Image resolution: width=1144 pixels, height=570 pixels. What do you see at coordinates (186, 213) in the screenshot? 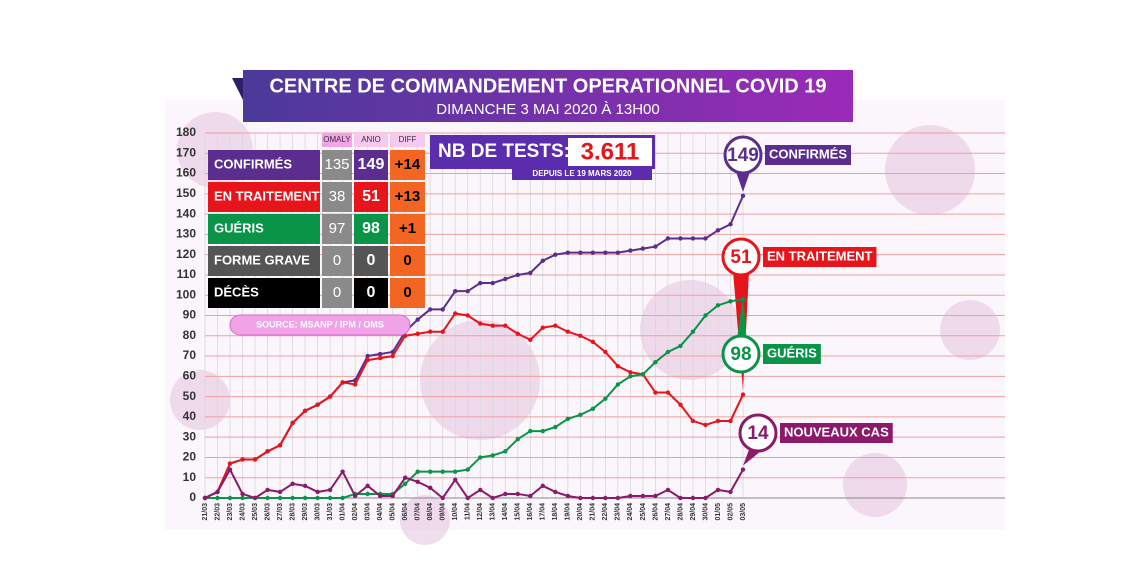
I see `y-tick-label: 140` at bounding box center [186, 213].